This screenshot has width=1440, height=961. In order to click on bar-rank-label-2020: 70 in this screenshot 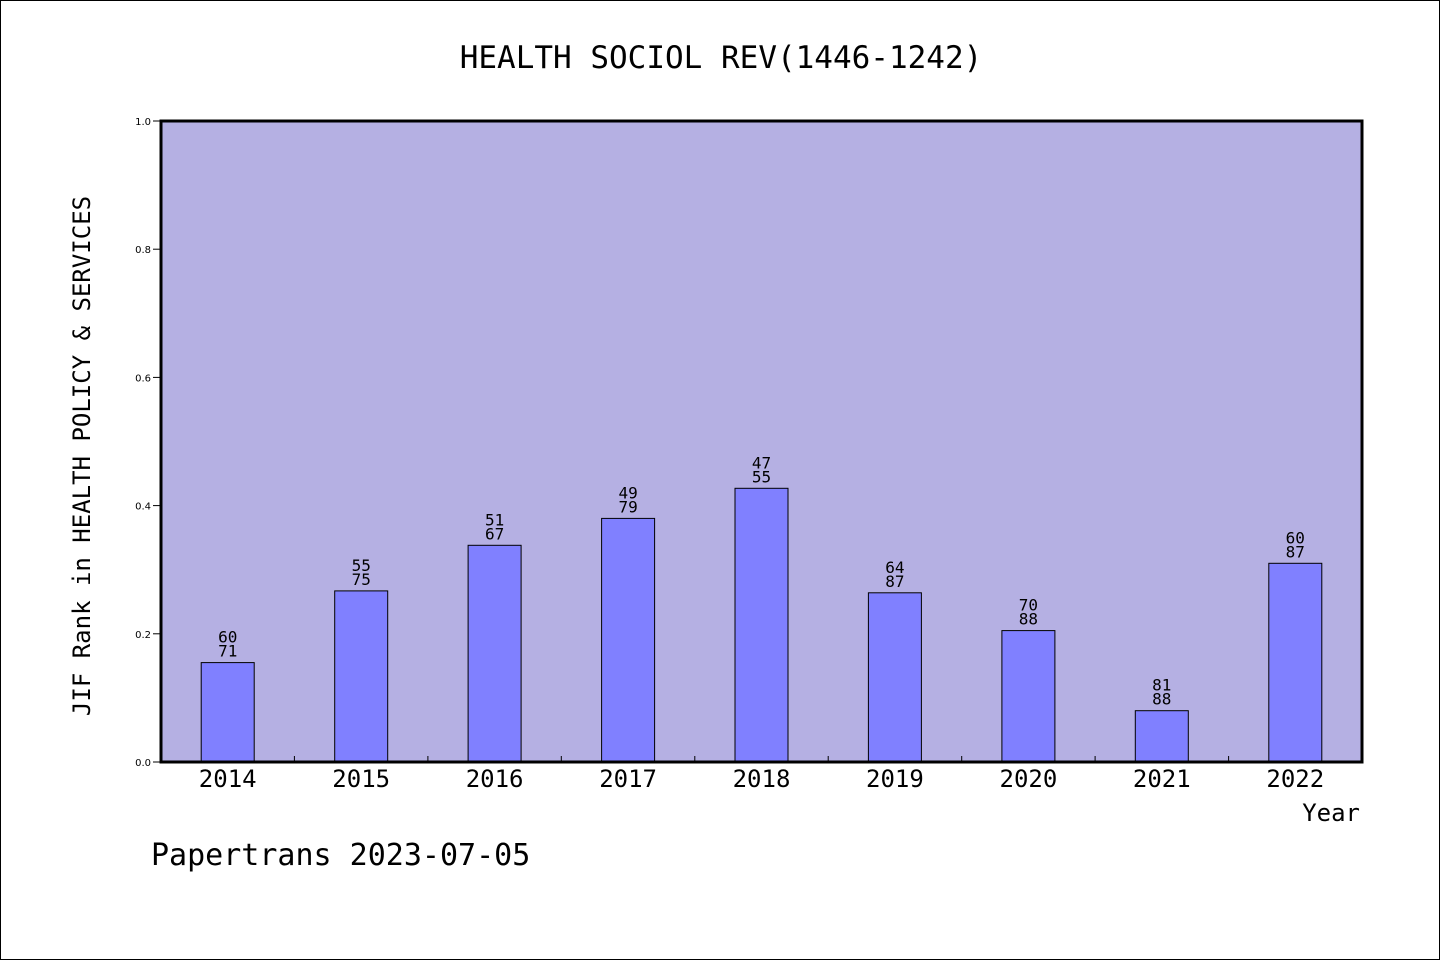, I will do `click(1028, 605)`.